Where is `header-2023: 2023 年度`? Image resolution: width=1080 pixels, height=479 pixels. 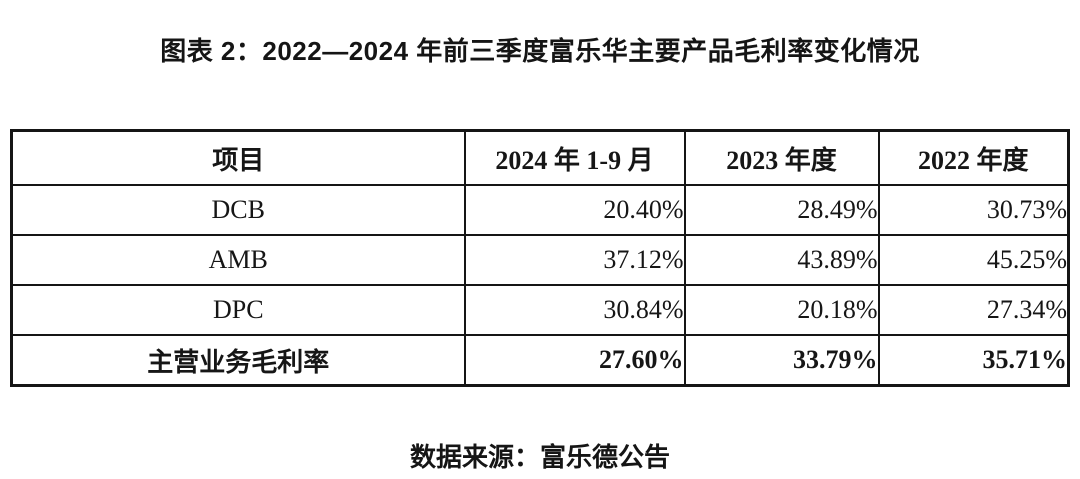 header-2023: 2023 年度 is located at coordinates (781, 157).